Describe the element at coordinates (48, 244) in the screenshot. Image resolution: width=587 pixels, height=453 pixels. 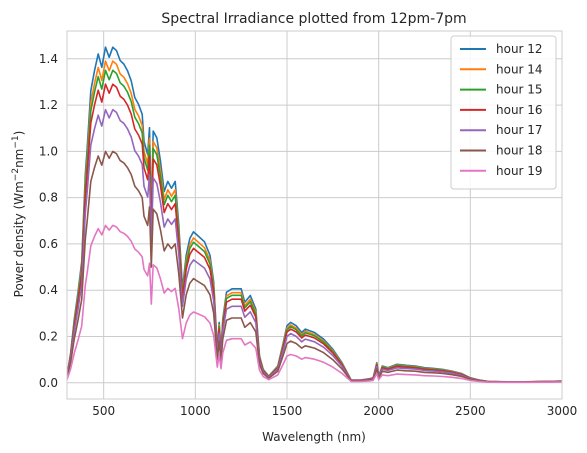
I see `y-tick-label: 0.6` at that location.